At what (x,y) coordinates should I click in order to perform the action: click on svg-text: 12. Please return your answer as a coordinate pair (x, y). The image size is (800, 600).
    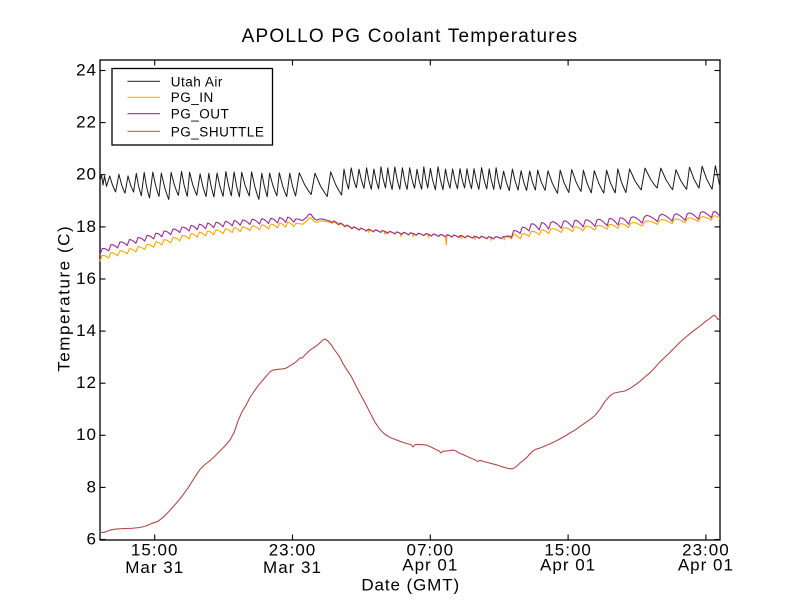
    Looking at the image, I should click on (86, 382).